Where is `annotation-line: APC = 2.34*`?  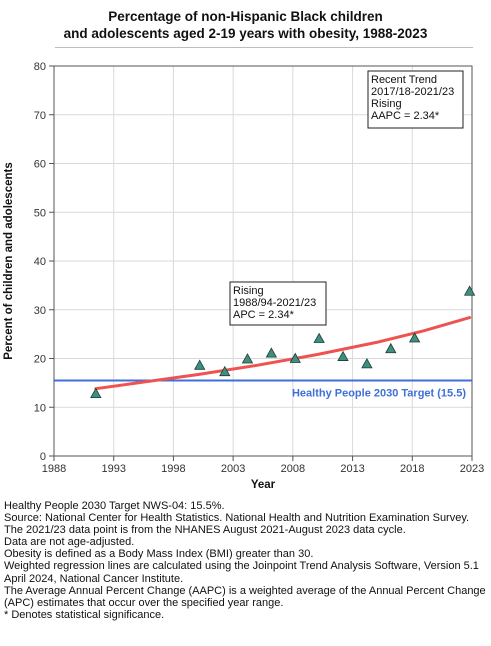
annotation-line: APC = 2.34* is located at coordinates (264, 315).